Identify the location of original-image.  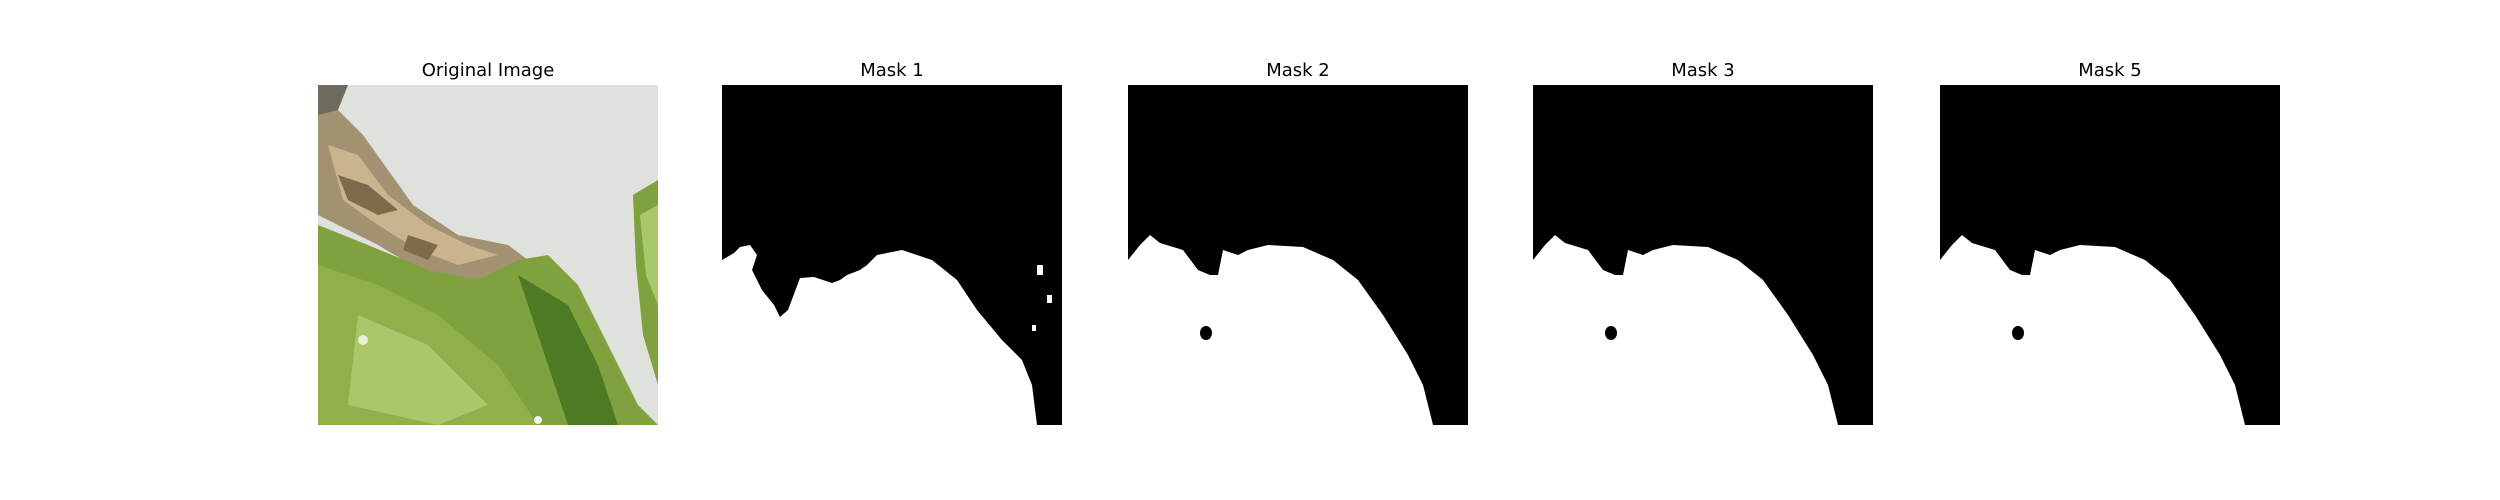
(488, 255).